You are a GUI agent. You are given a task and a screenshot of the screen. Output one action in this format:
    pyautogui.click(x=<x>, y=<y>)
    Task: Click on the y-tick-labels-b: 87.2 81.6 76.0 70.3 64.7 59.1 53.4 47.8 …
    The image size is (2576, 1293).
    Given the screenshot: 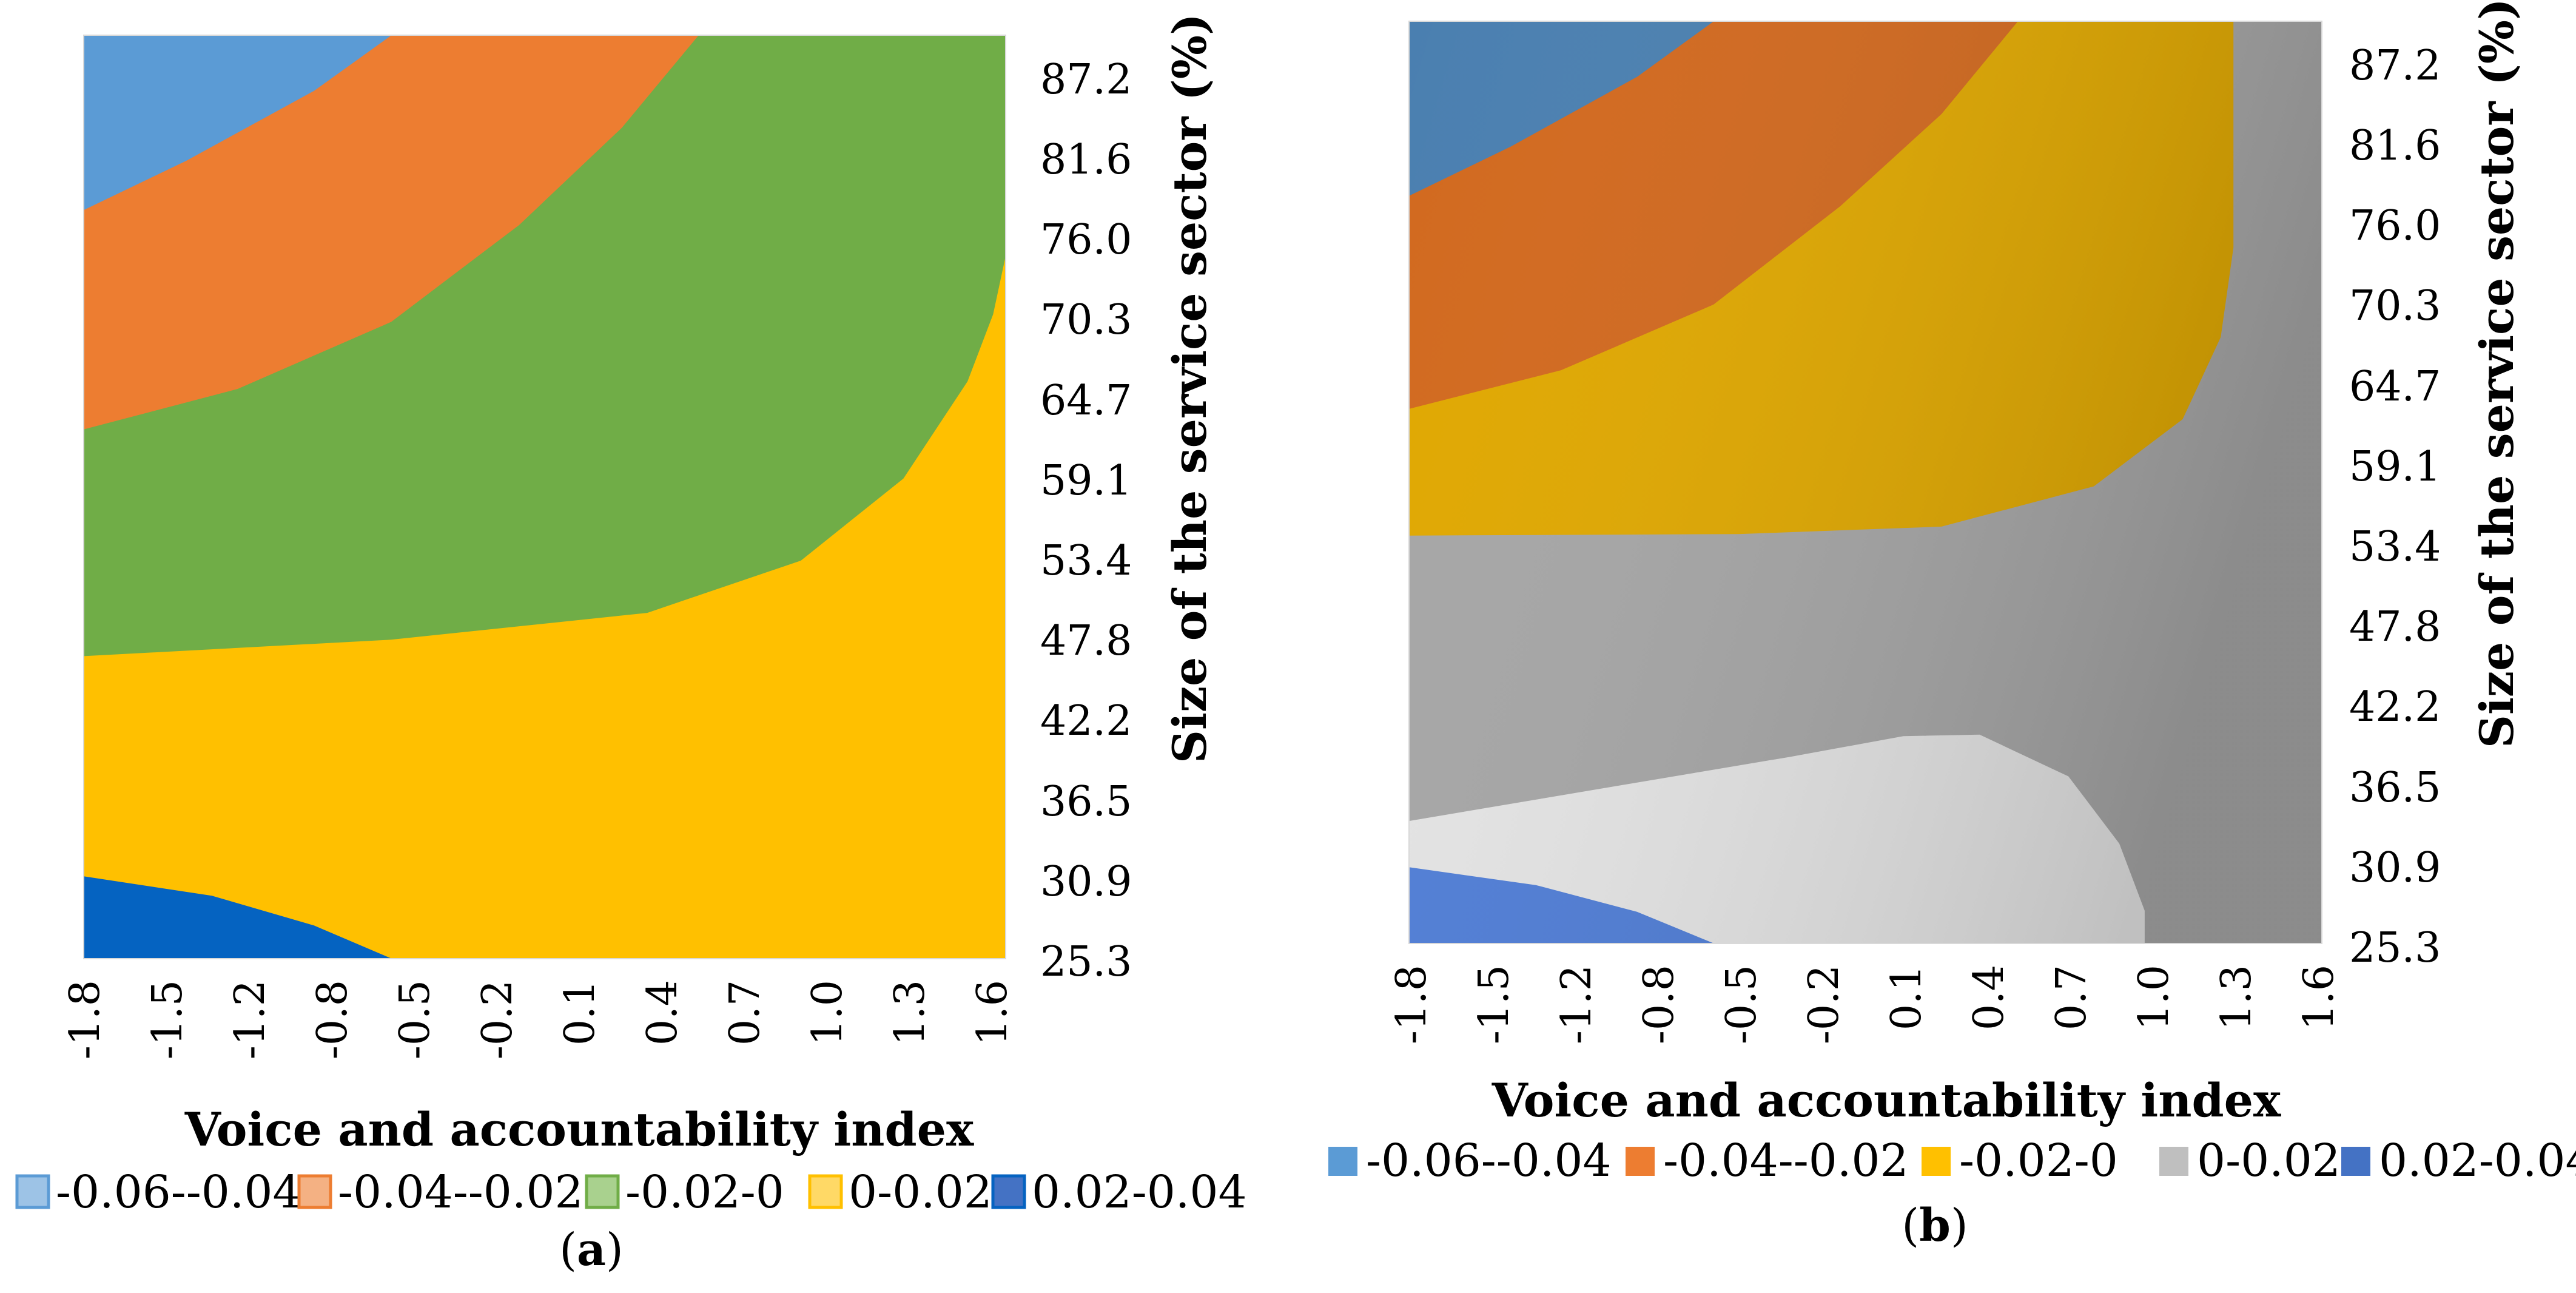 What is the action you would take?
    pyautogui.click(x=2395, y=507)
    